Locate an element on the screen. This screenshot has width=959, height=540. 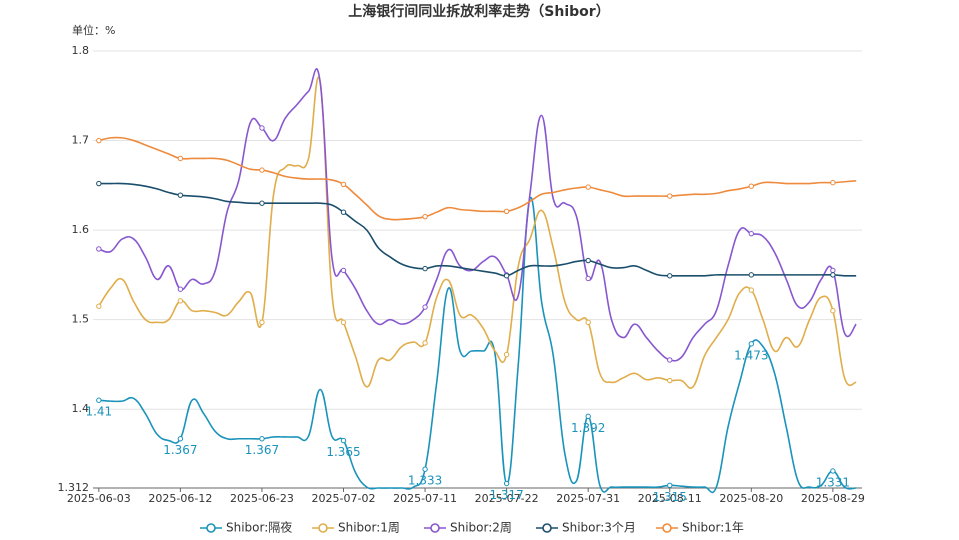
x-tick-label: 2025-07-11 is located at coordinates (425, 498).